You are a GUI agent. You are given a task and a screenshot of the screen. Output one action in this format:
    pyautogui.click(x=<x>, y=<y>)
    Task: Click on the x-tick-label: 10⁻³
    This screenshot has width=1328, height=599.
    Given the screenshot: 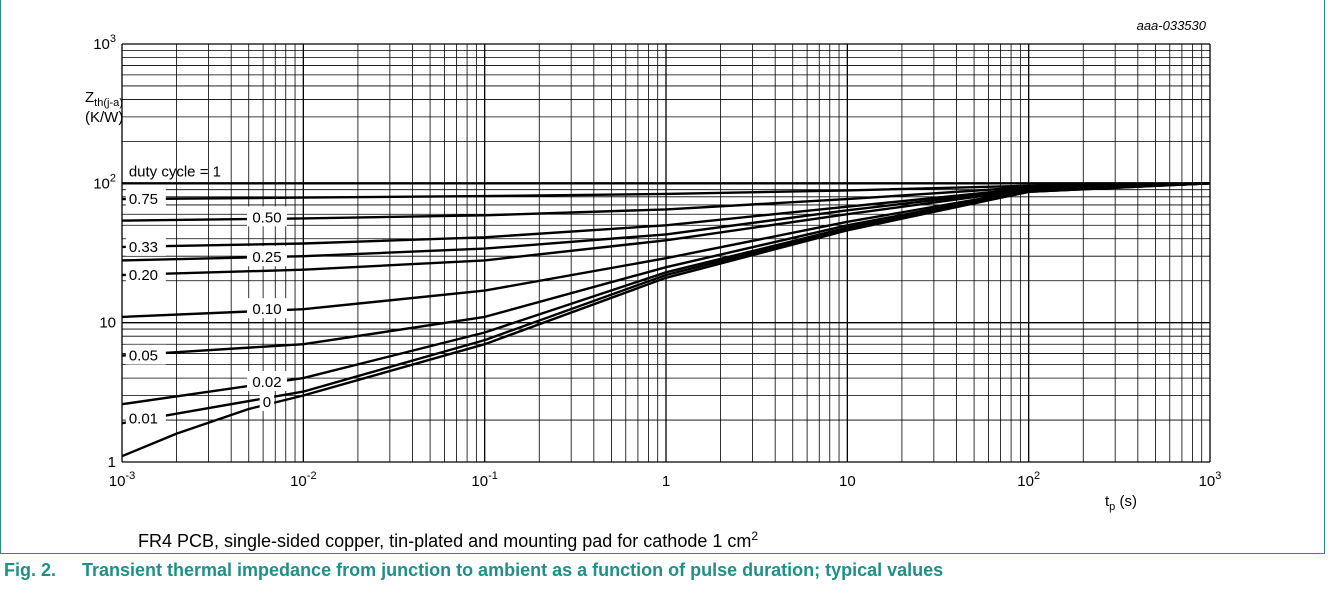 What is the action you would take?
    pyautogui.click(x=122, y=480)
    